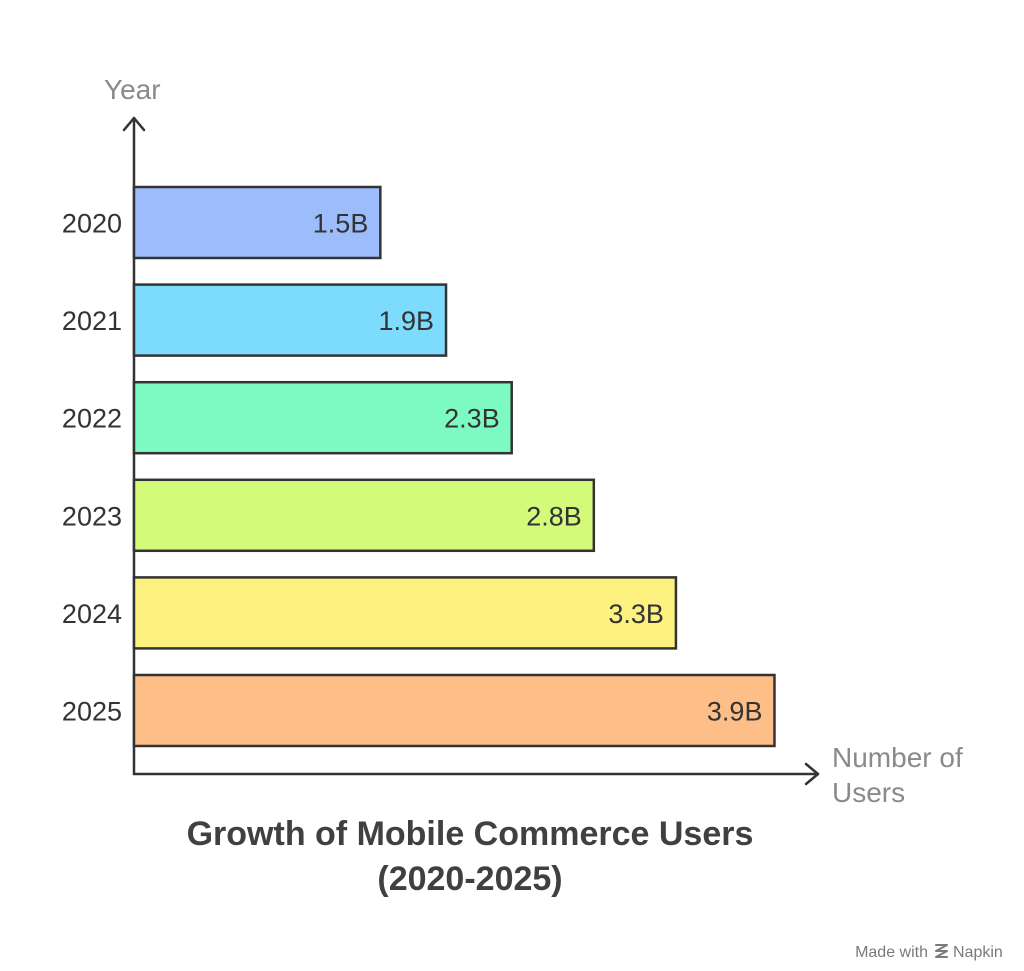 The image size is (1024, 971). What do you see at coordinates (735, 712) in the screenshot?
I see `bar-value-label: 3.9B` at bounding box center [735, 712].